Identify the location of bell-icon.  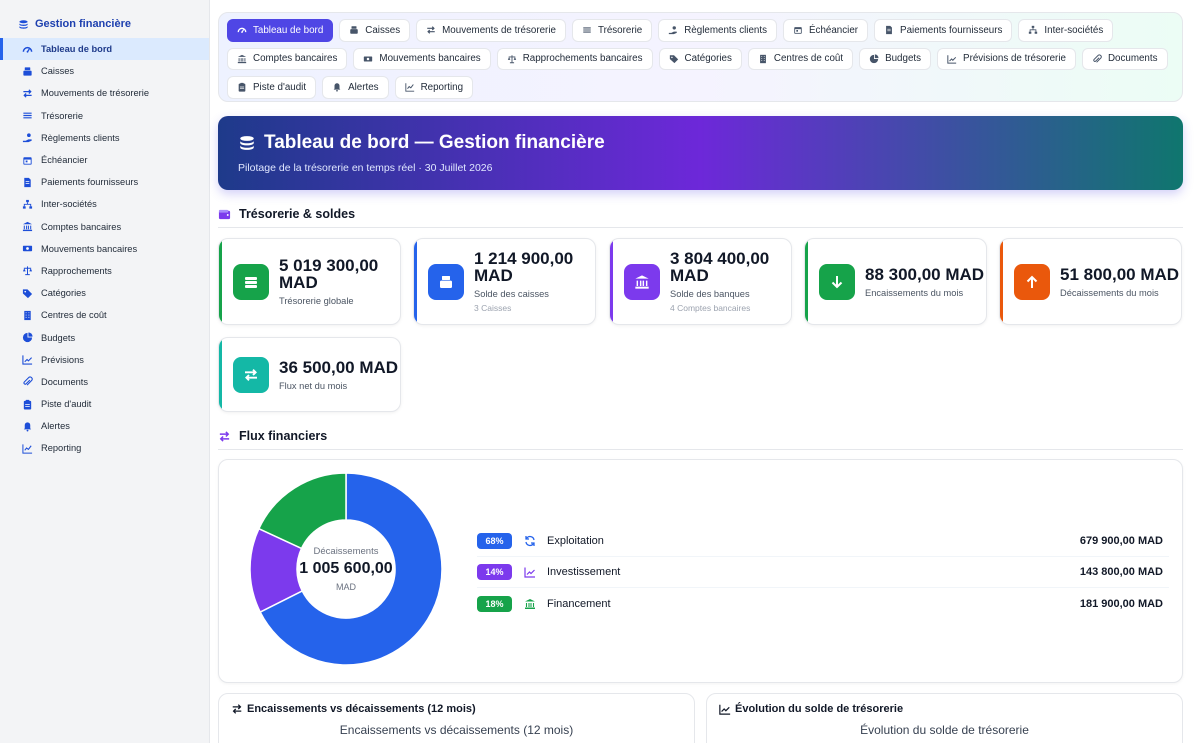
(337, 87).